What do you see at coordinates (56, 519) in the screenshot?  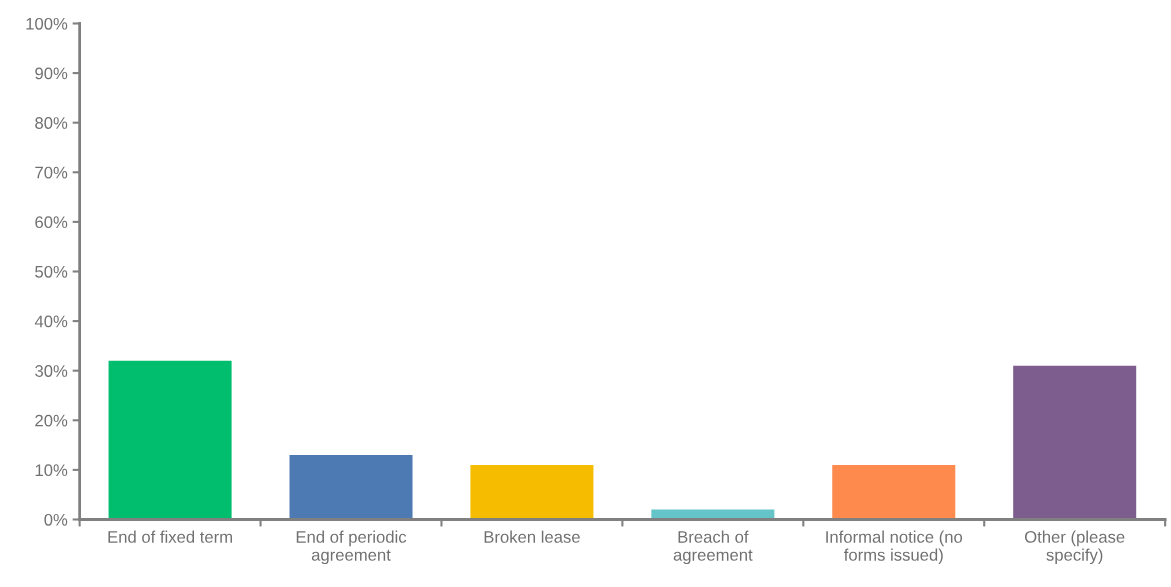 I see `y-tick-label: 0%` at bounding box center [56, 519].